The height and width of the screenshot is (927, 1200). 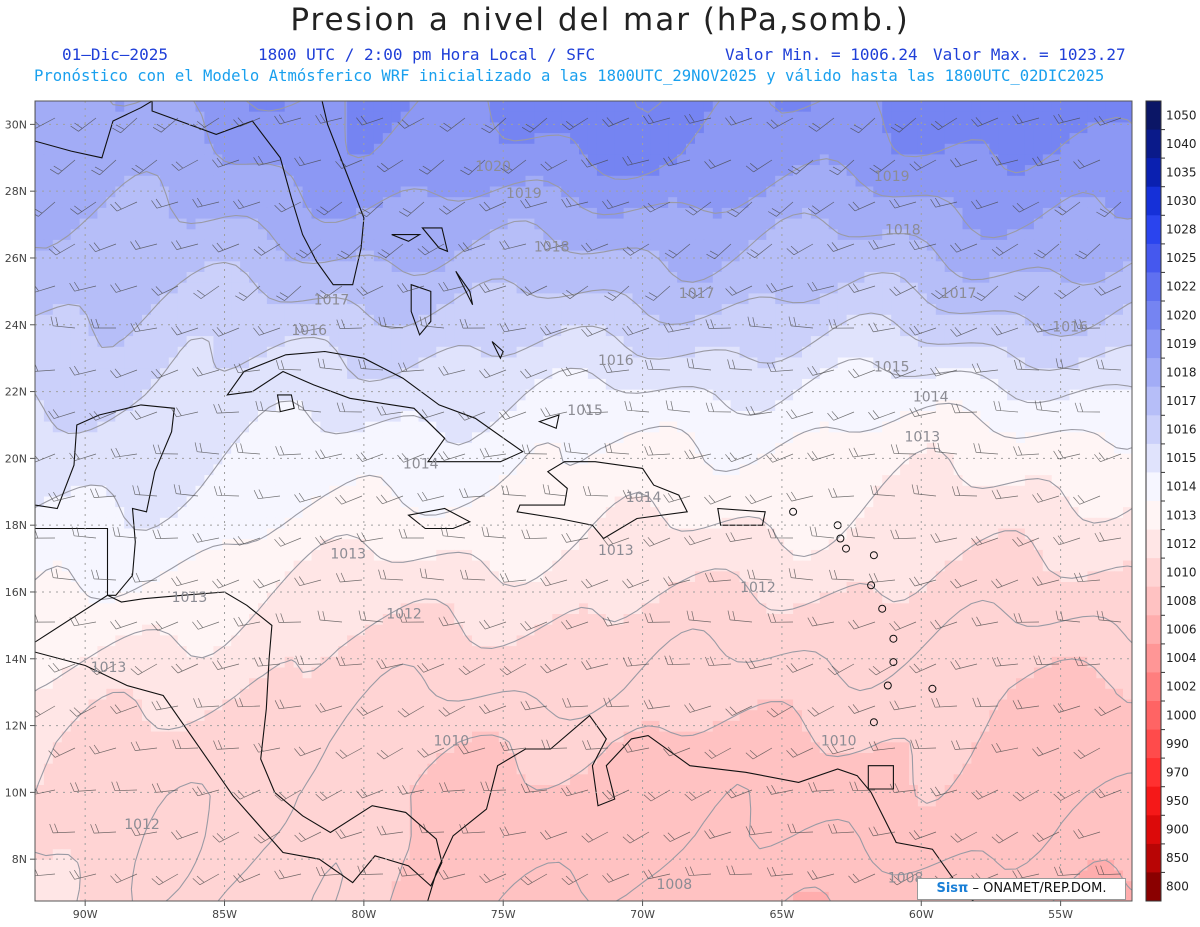 What do you see at coordinates (493, 167) in the screenshot?
I see `contour-label: 1020` at bounding box center [493, 167].